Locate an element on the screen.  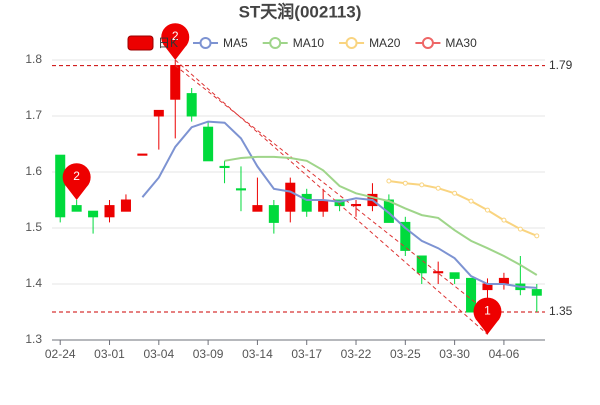
legend-label: MA20 is located at coordinates (385, 43).